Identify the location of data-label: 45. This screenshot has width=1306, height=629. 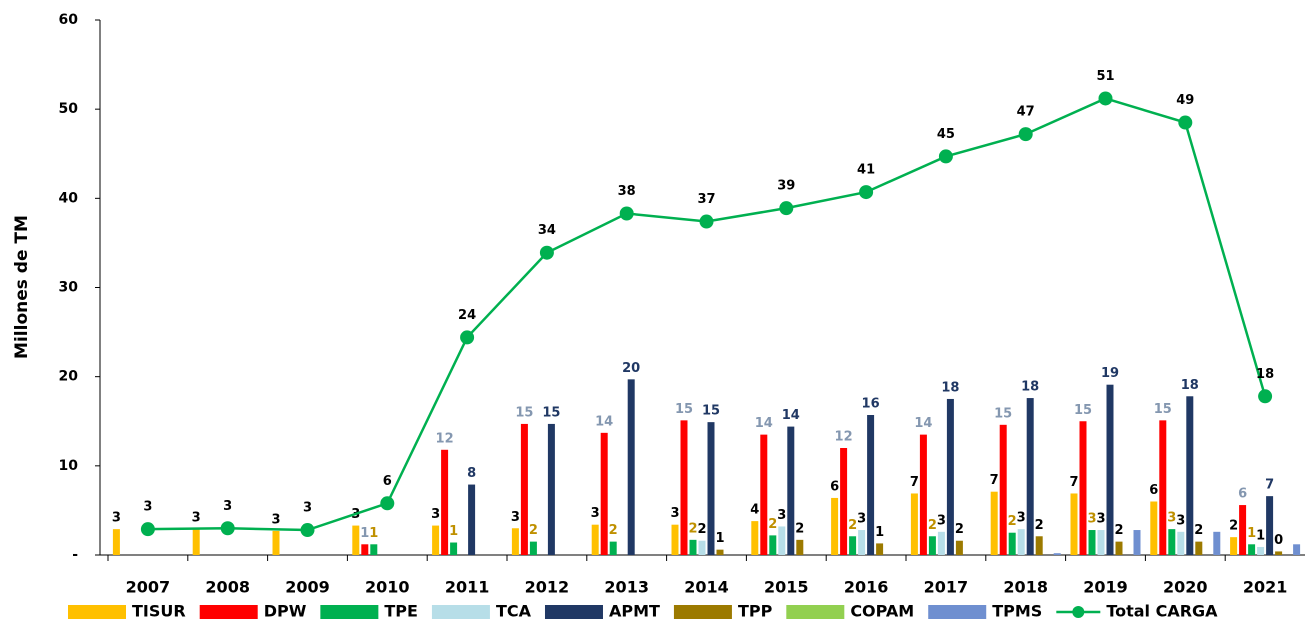
(946, 134).